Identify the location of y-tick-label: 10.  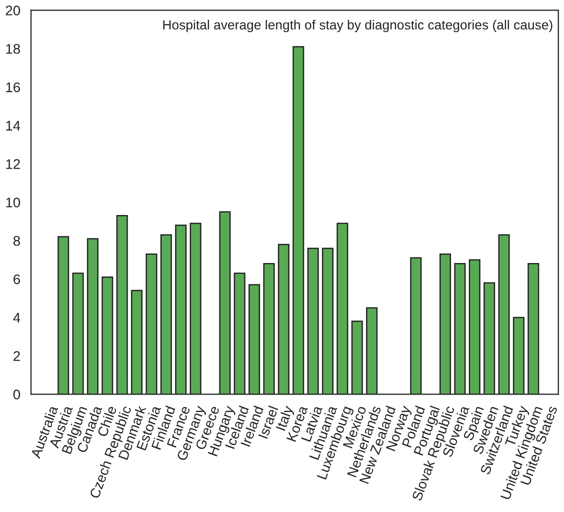
(13, 203).